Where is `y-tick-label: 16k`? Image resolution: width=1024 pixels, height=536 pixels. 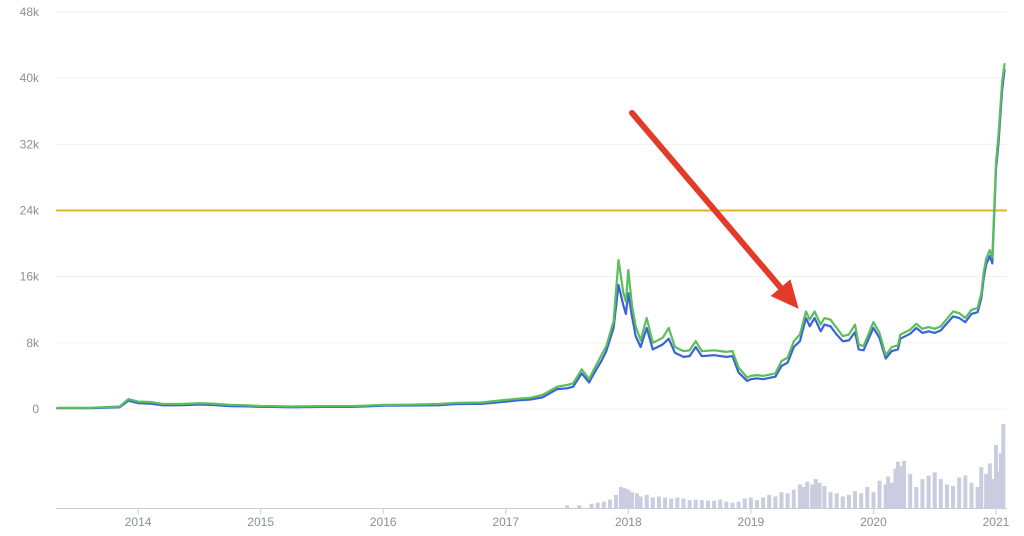
y-tick-label: 16k is located at coordinates (30, 277).